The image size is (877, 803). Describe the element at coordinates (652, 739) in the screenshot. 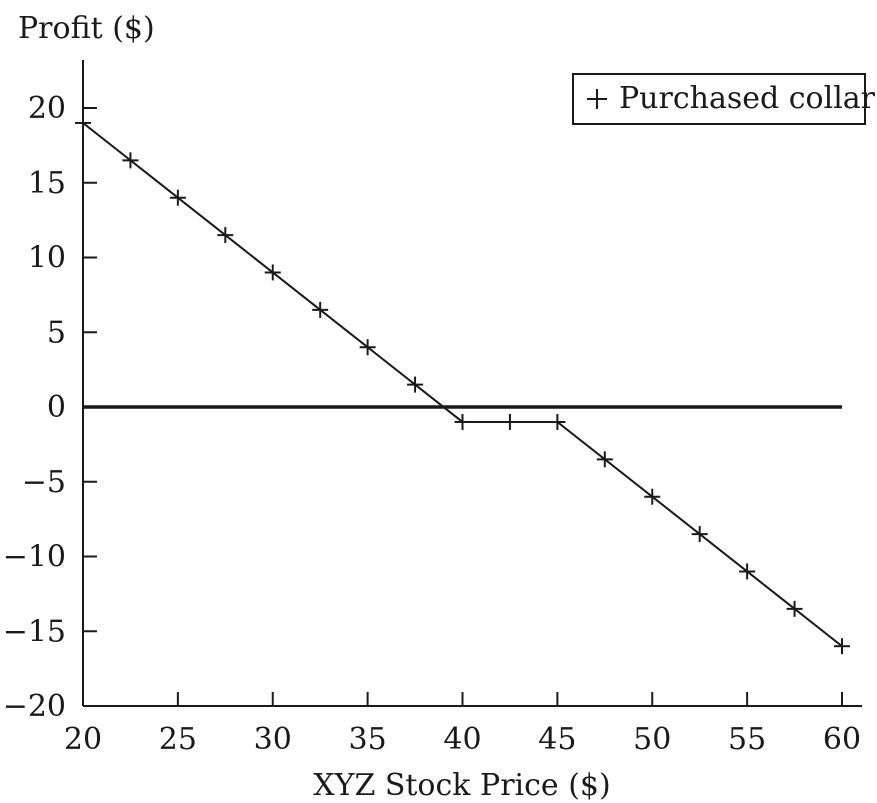

I see `x-tick-label: 50` at that location.